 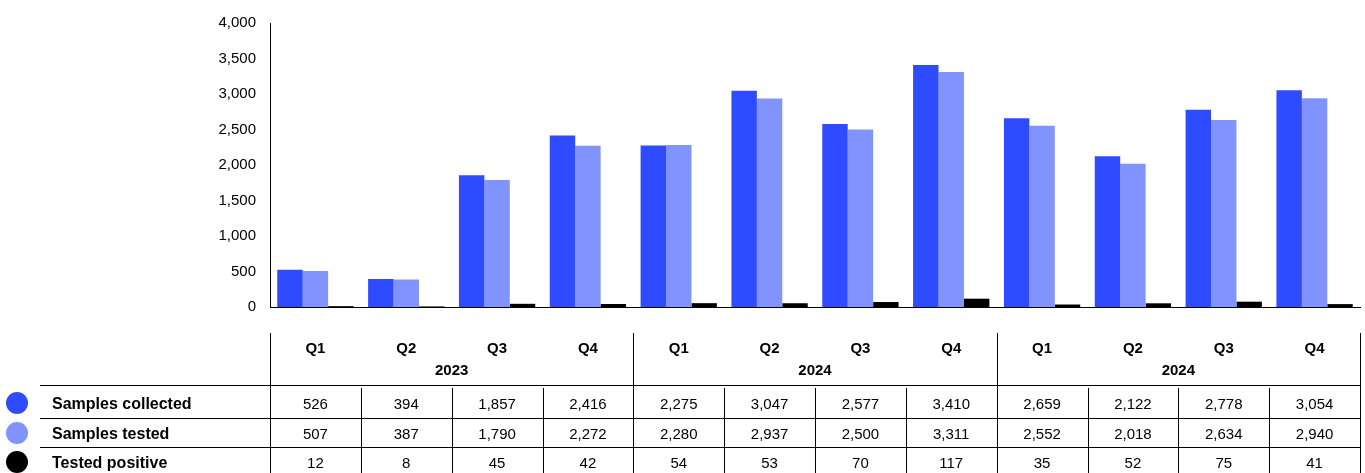 What do you see at coordinates (237, 164) in the screenshot?
I see `y-tick-label: 2,000` at bounding box center [237, 164].